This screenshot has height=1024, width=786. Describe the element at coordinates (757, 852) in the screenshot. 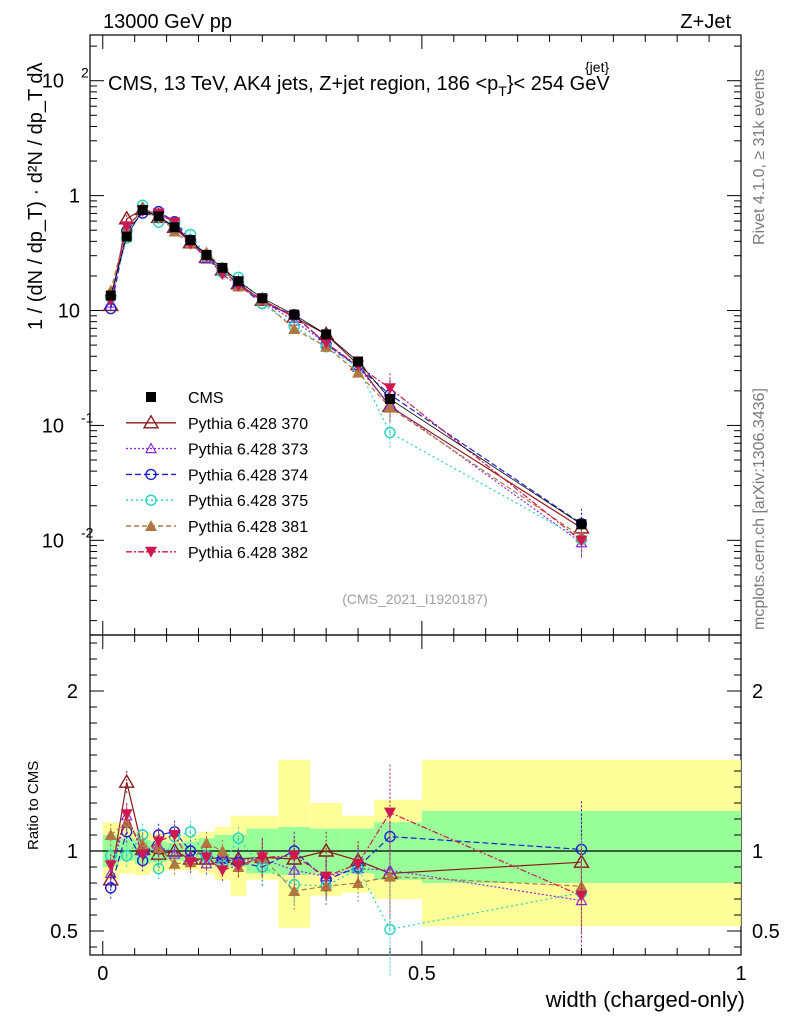

I see `ratio-tick-label-right: 1` at that location.